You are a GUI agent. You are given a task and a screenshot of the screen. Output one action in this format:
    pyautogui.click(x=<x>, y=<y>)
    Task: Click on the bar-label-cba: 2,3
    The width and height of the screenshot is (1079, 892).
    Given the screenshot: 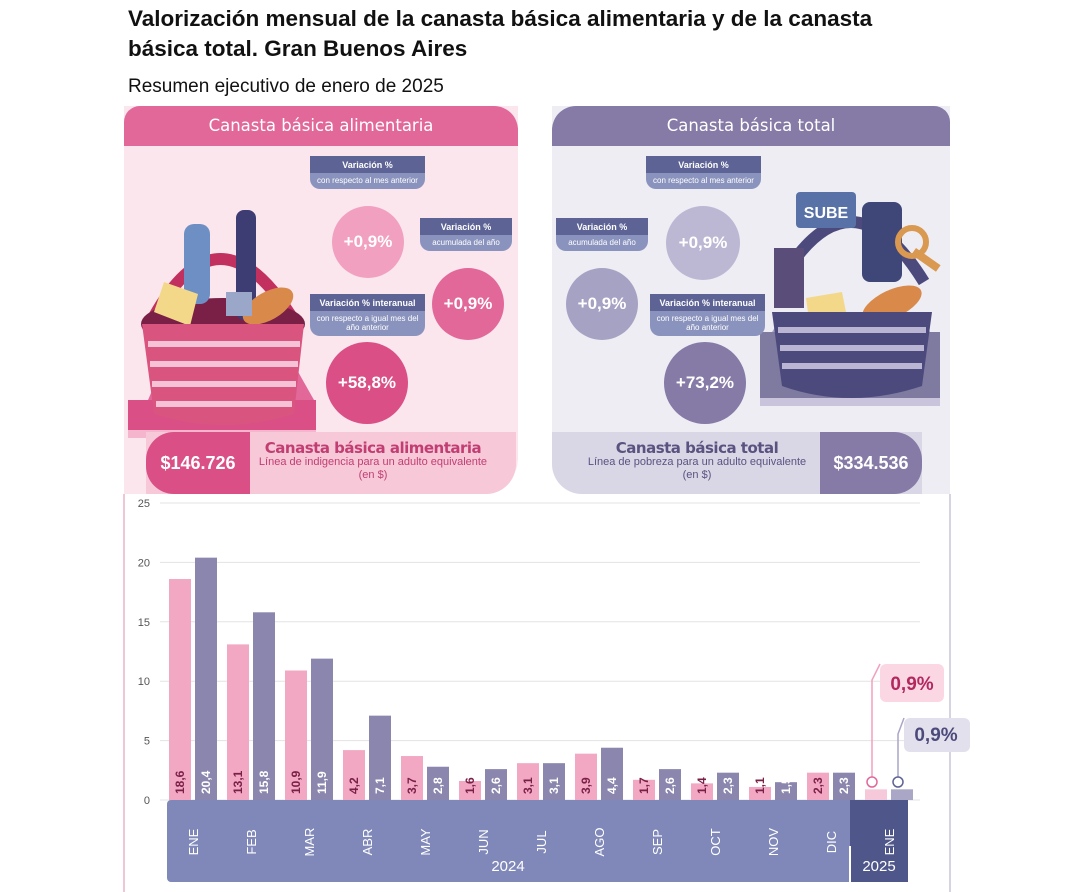 What is the action you would take?
    pyautogui.click(x=818, y=785)
    